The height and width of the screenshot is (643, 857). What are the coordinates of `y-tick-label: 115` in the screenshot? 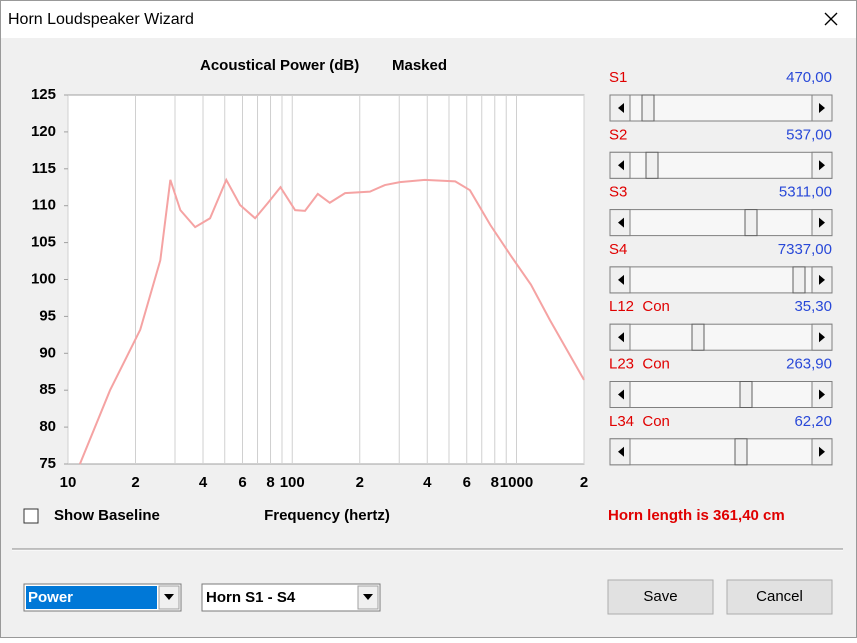 It's located at (44, 168).